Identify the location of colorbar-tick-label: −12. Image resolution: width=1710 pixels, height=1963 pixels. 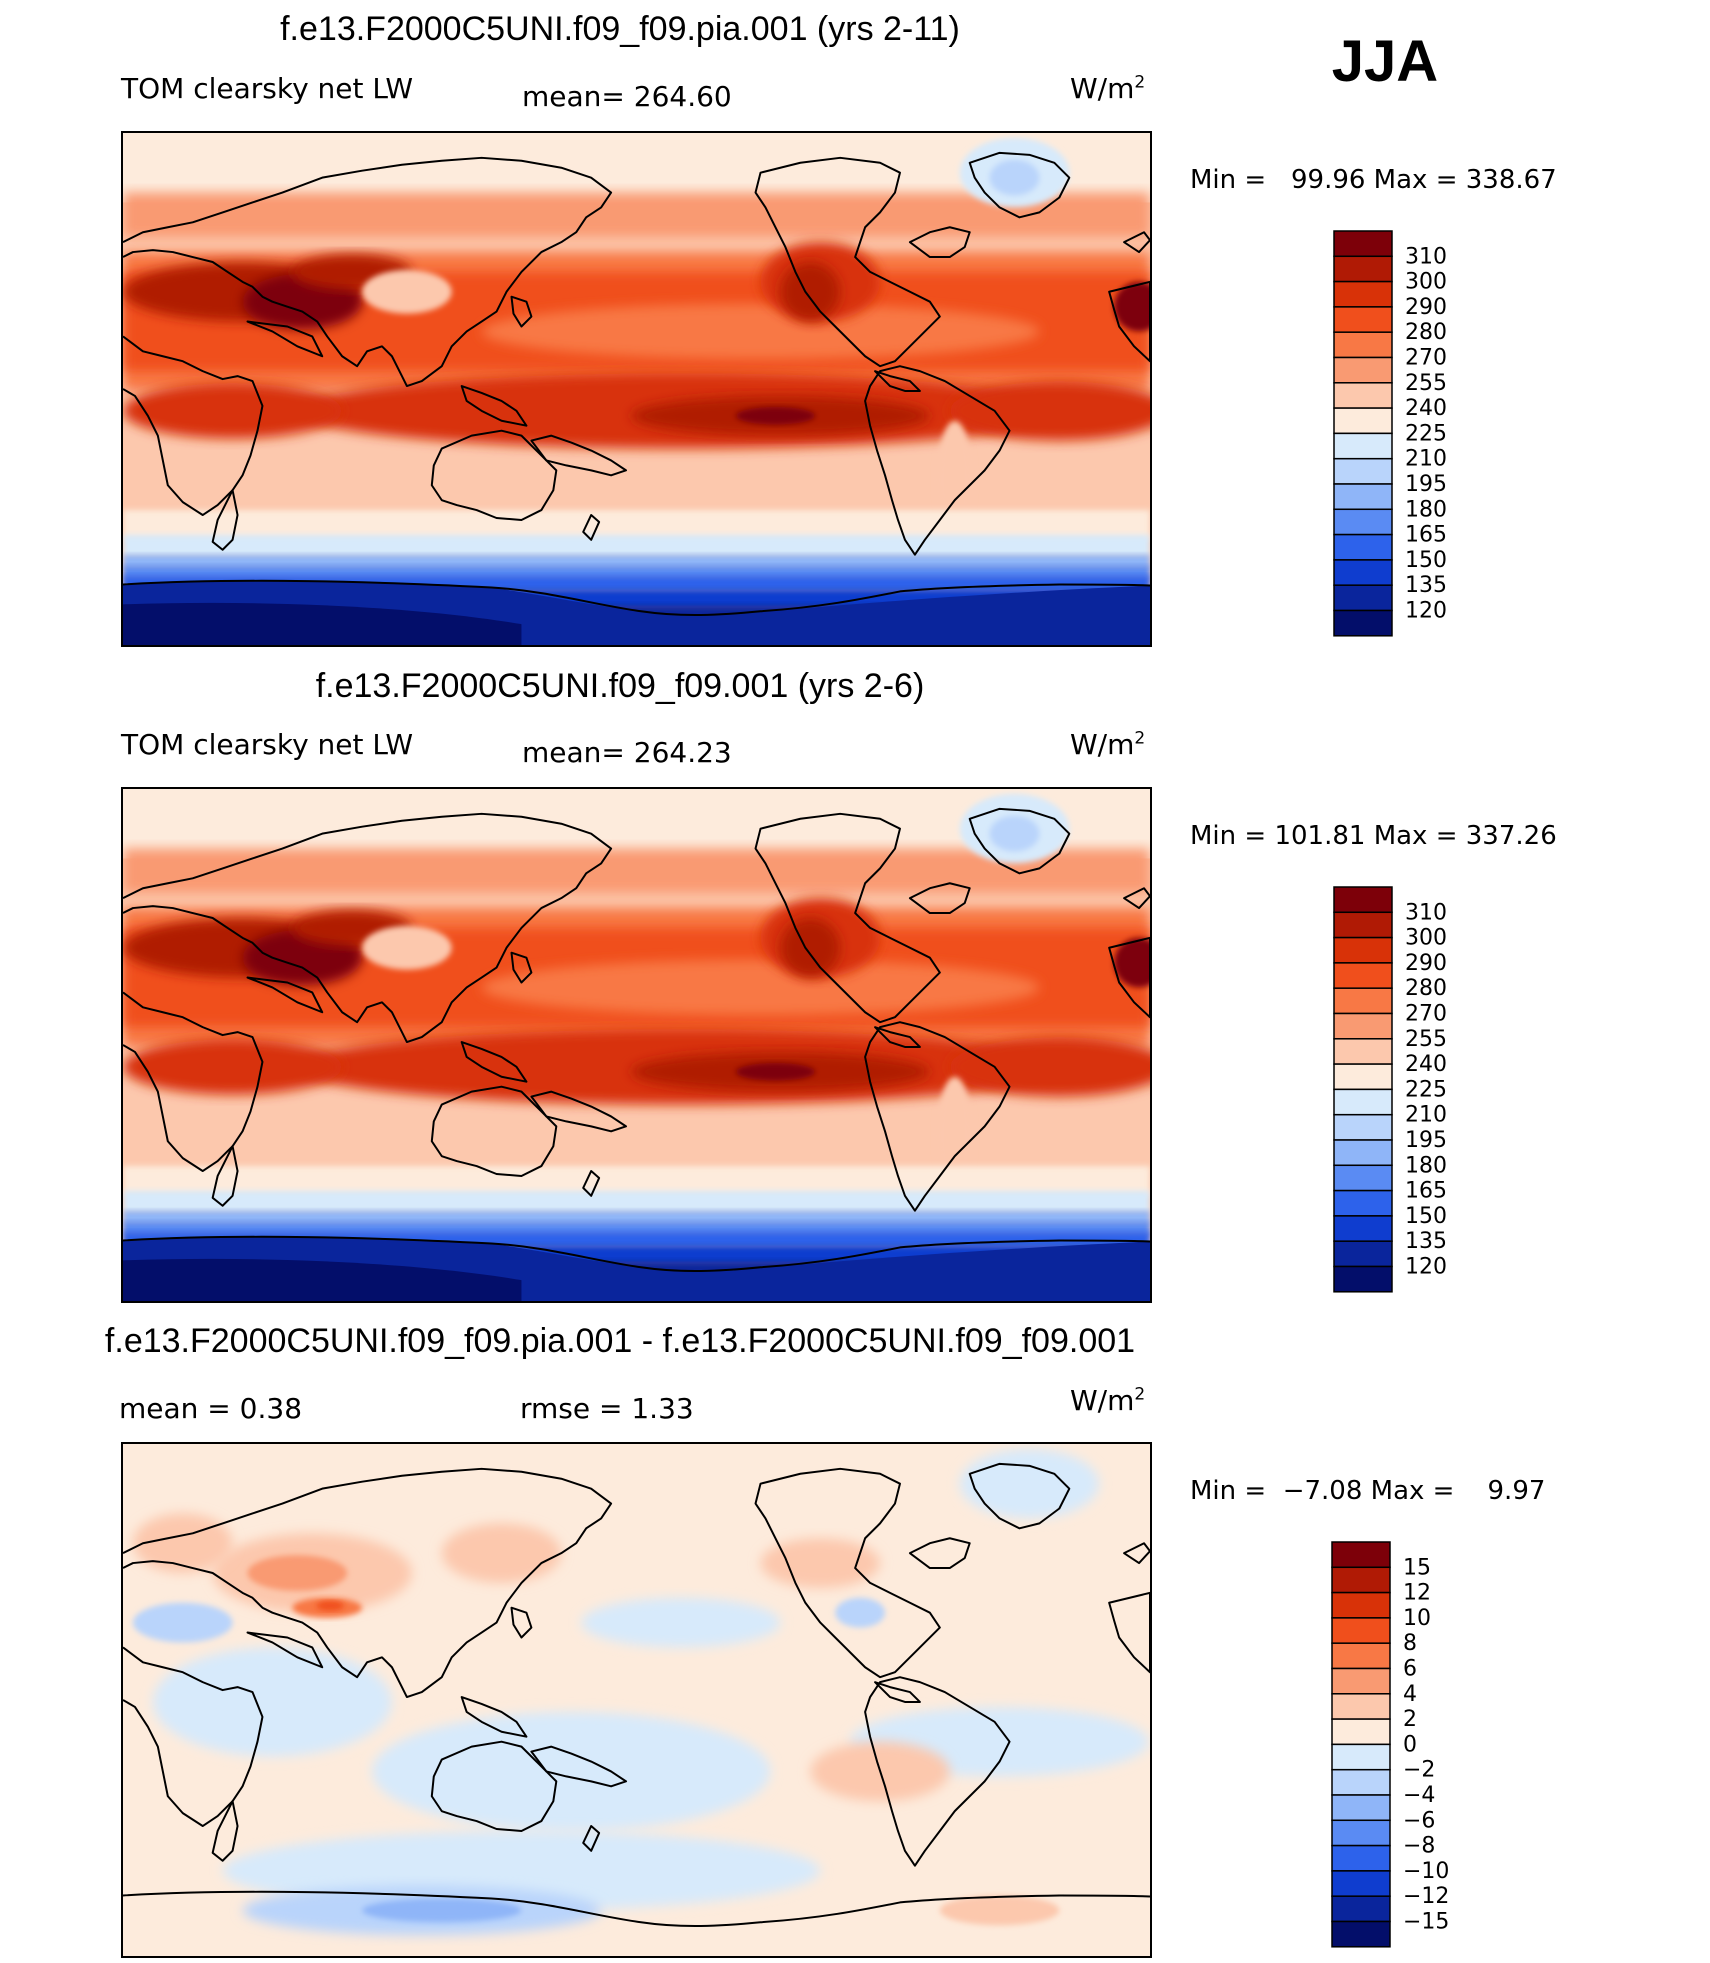
(1426, 1896).